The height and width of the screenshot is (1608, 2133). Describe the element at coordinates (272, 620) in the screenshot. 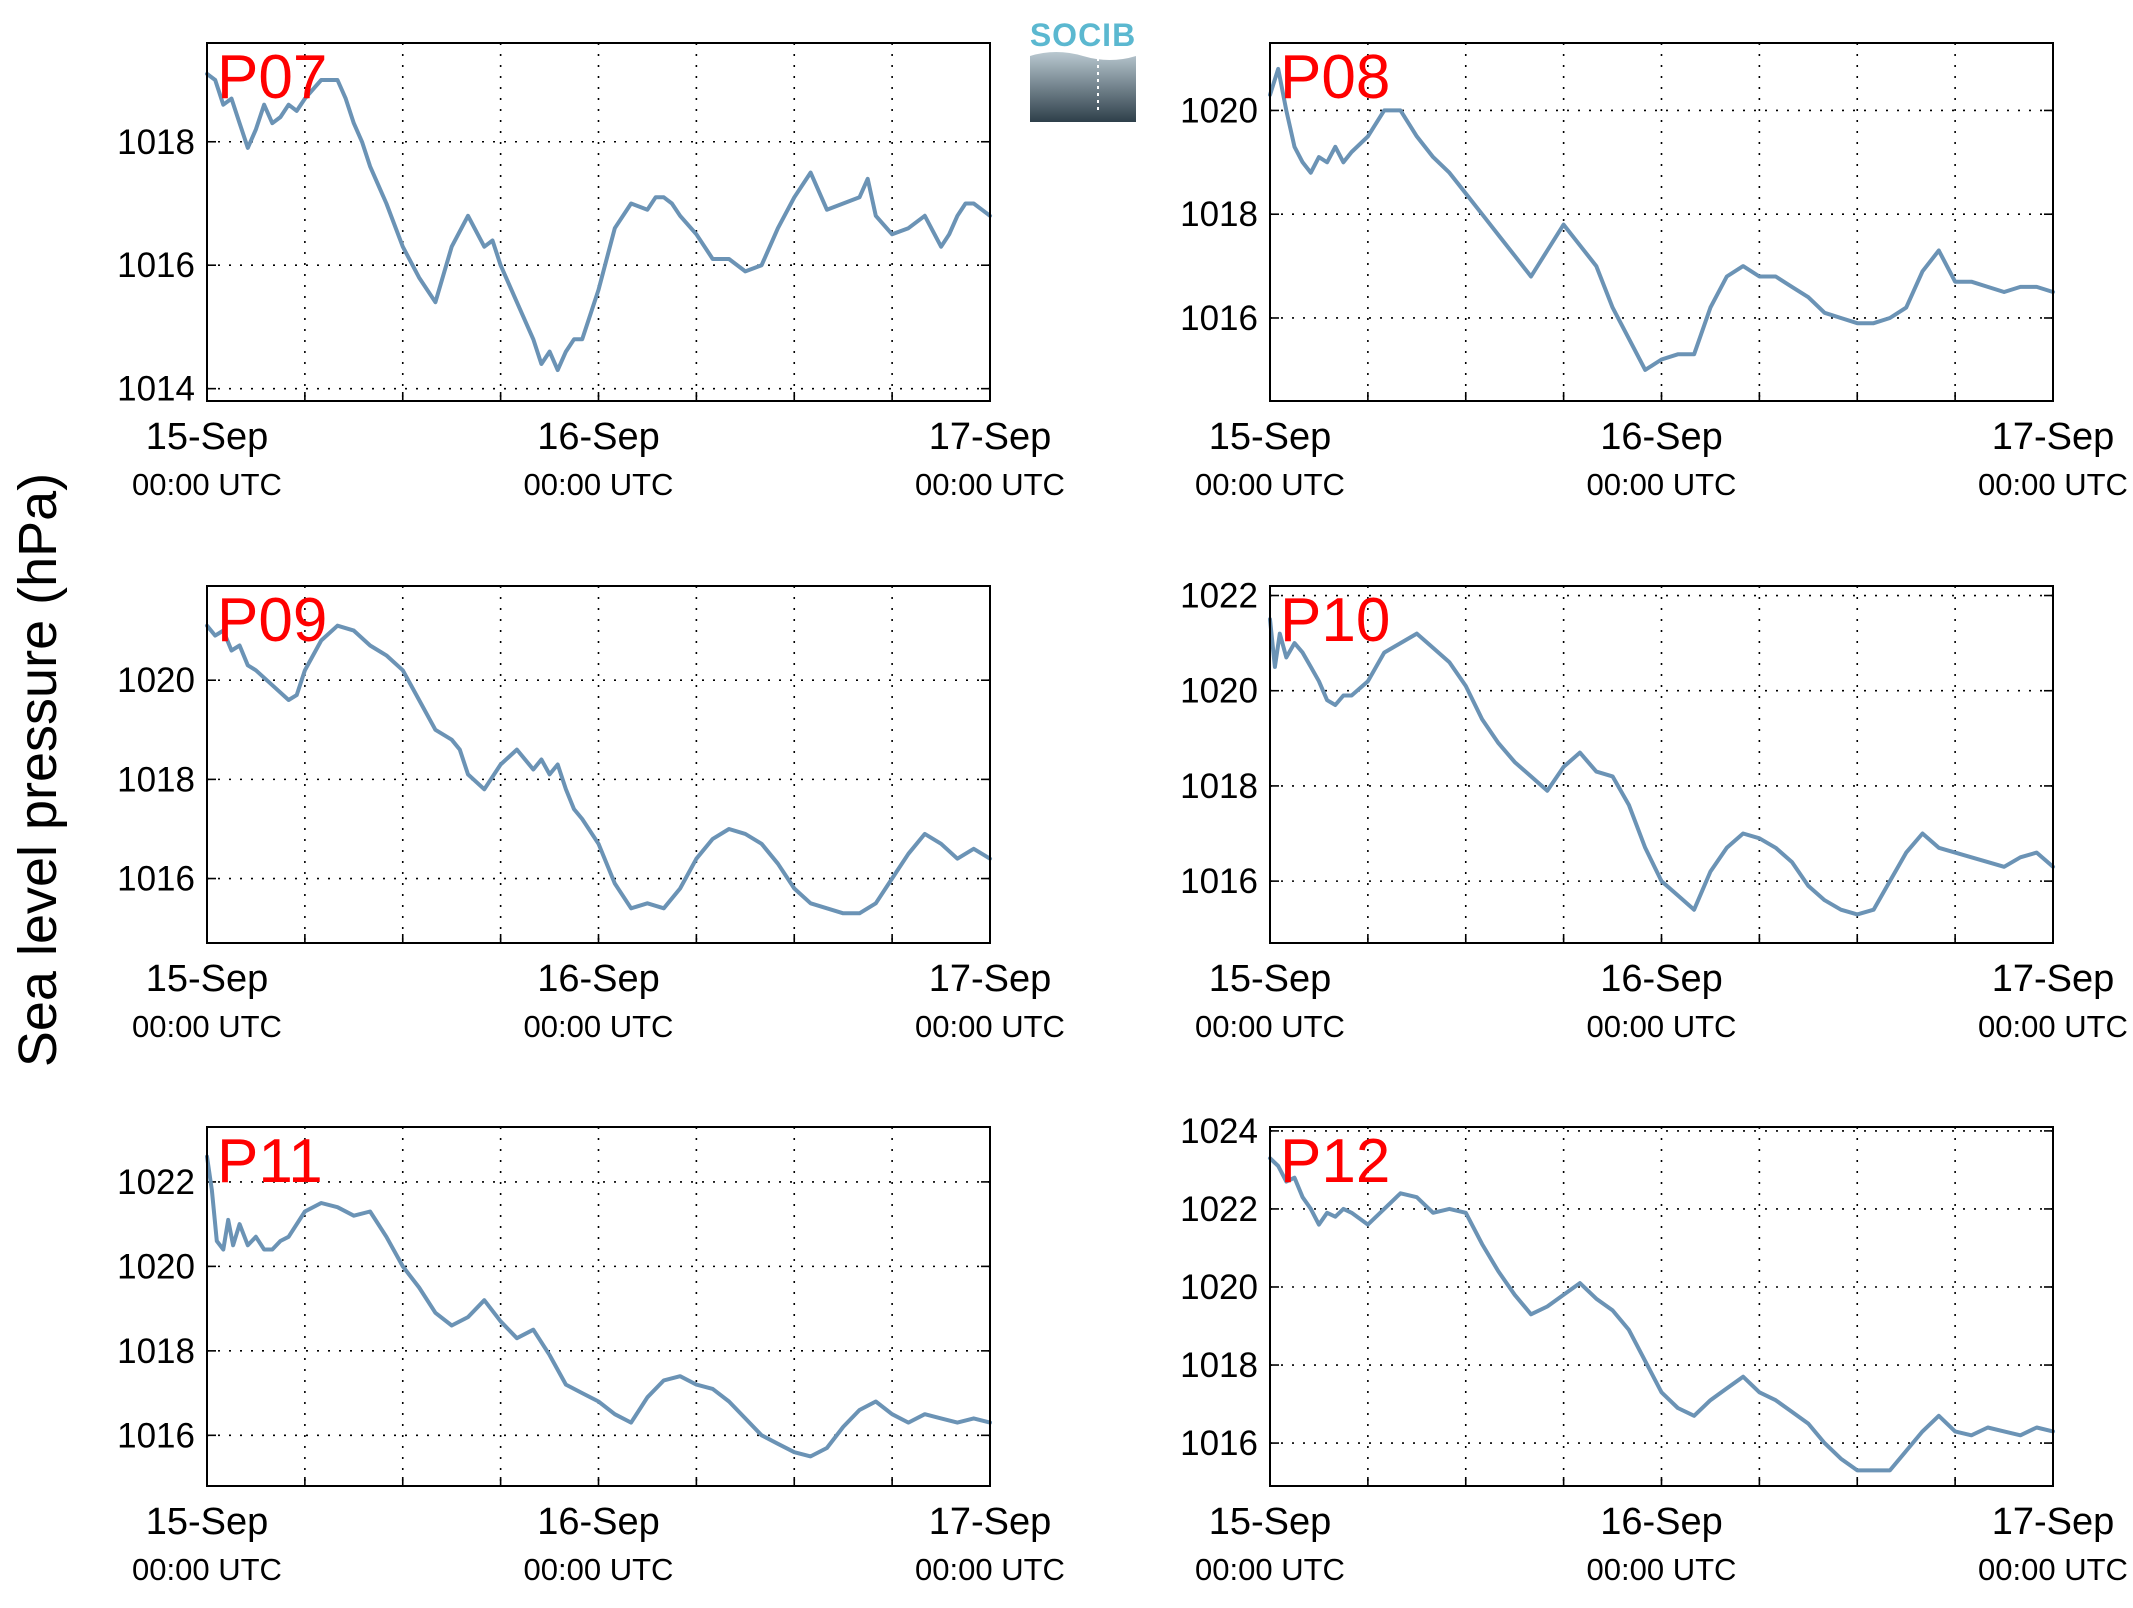

I see `panel-label: P09` at that location.